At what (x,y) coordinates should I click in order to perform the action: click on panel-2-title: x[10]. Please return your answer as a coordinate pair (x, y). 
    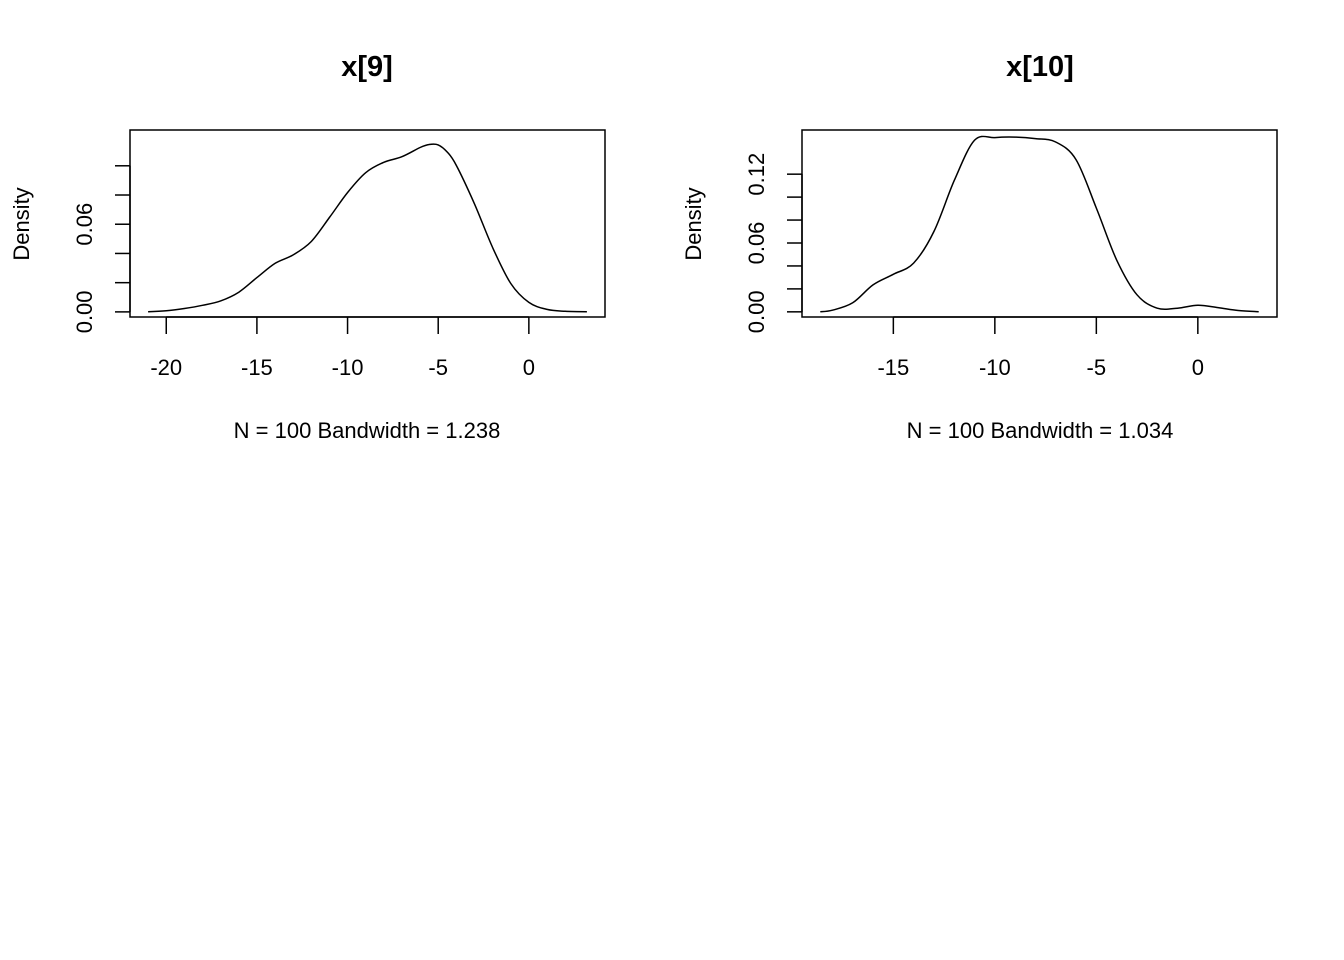
    Looking at the image, I should click on (1040, 67).